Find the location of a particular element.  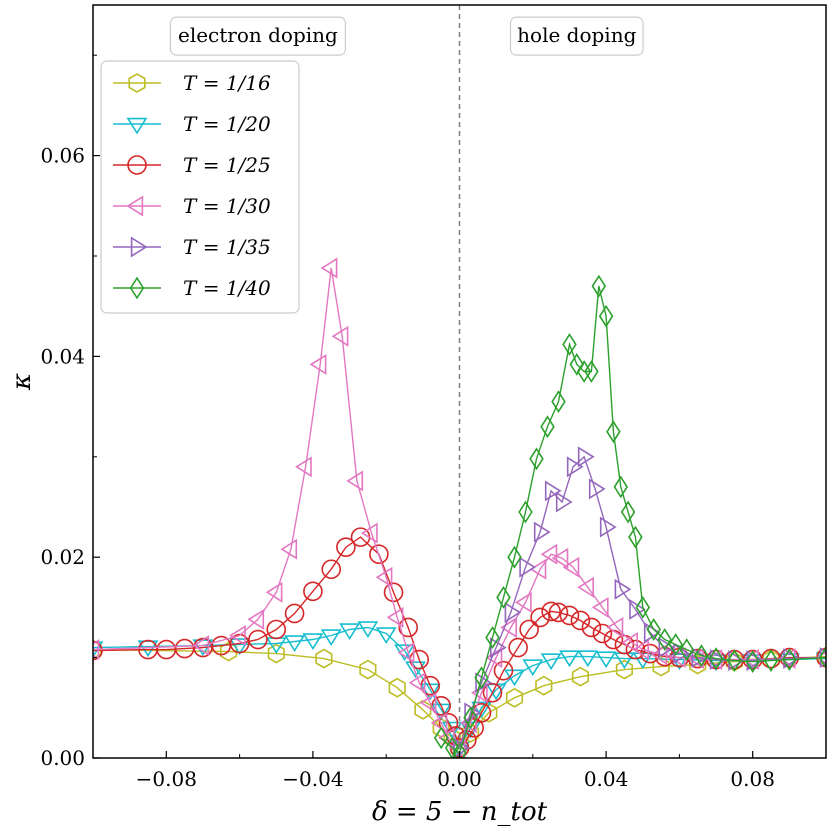

legend-entry: T = 1/16 is located at coordinates (192, 83).